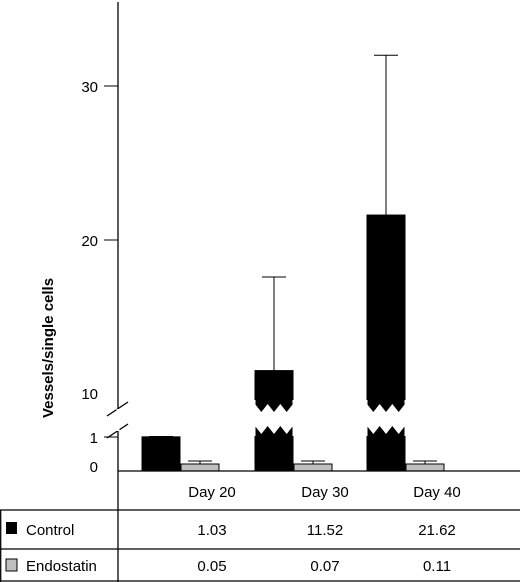 The height and width of the screenshot is (582, 520). Describe the element at coordinates (94, 438) in the screenshot. I see `y-tick-label-1: 1` at that location.